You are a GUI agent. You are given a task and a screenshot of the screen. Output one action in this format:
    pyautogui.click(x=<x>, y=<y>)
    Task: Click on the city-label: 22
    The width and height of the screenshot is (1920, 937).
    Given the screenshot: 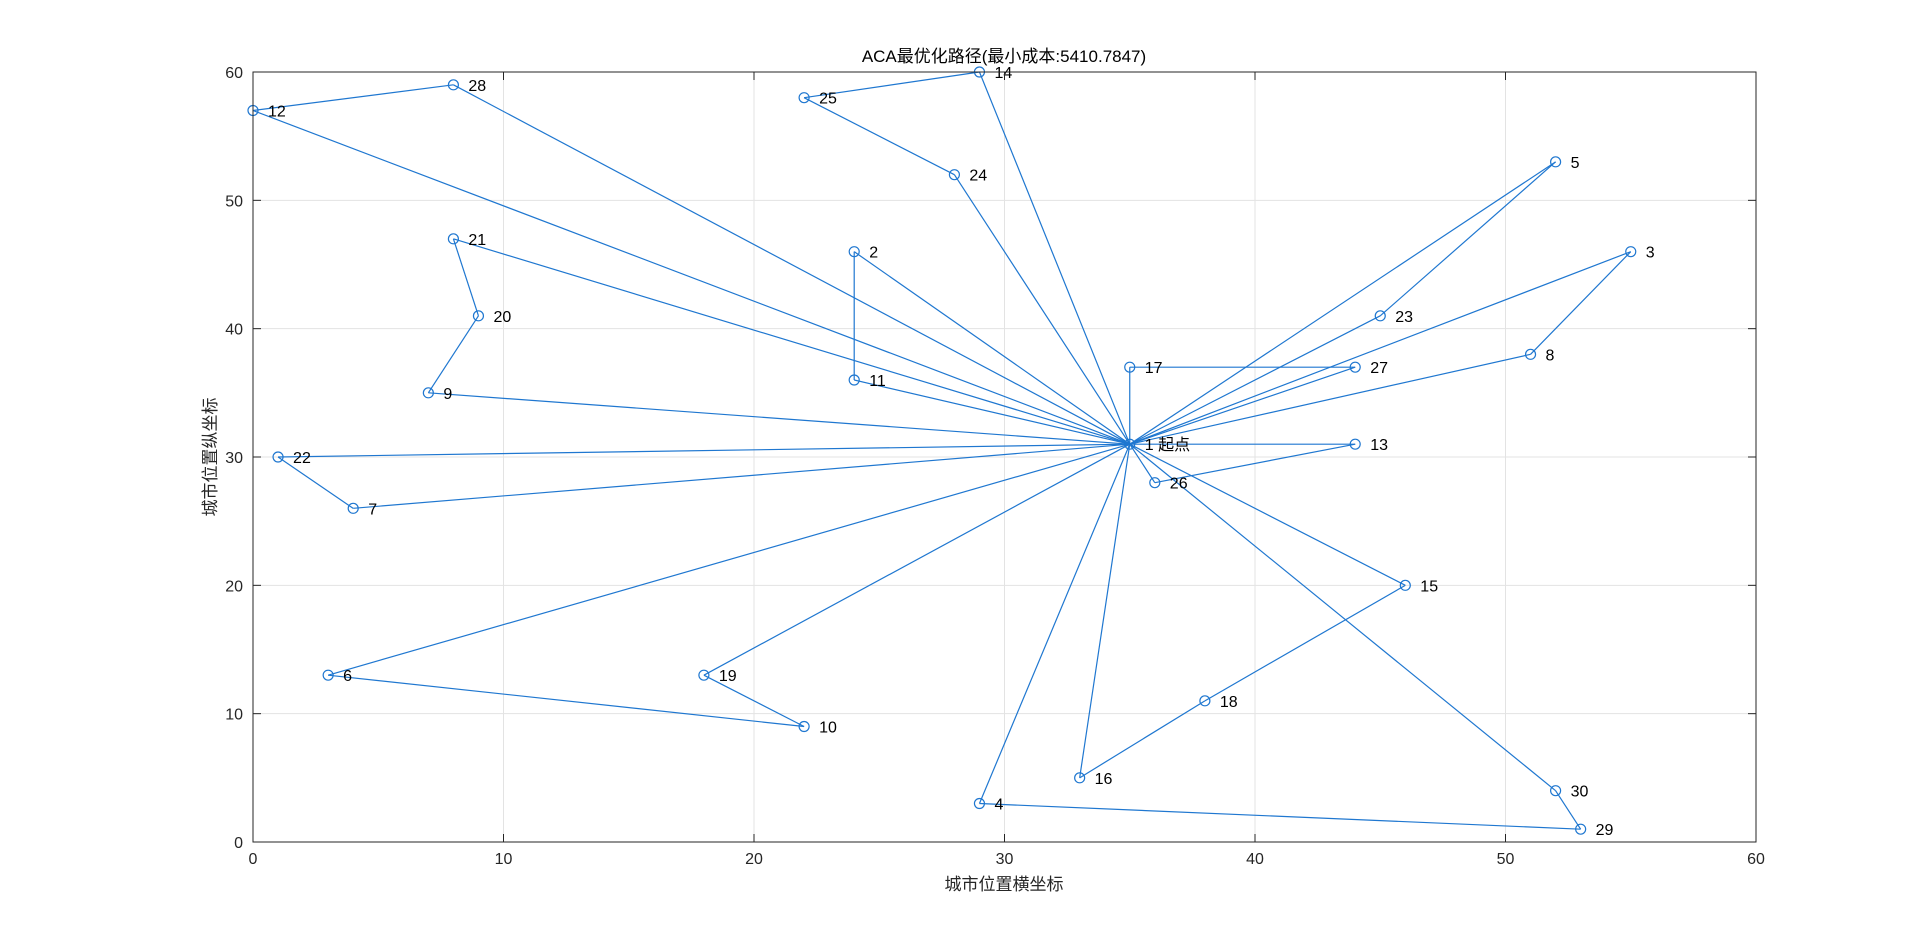 What is the action you would take?
    pyautogui.click(x=302, y=458)
    